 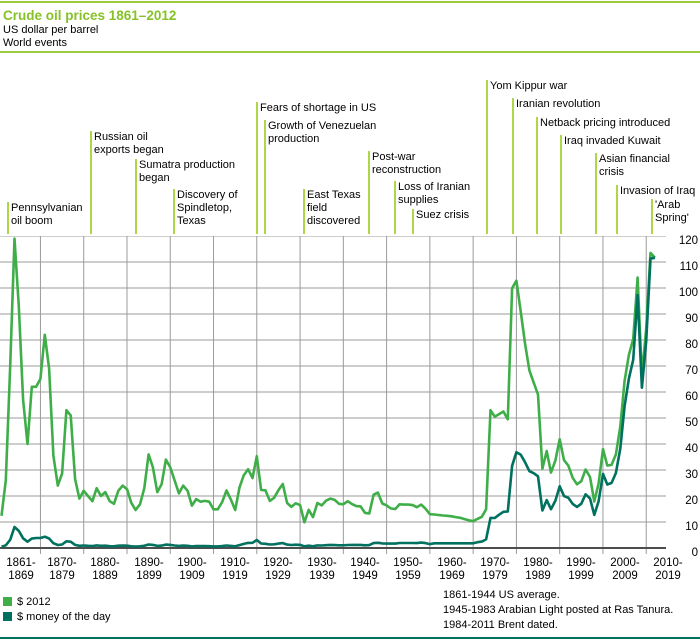 What do you see at coordinates (668, 569) in the screenshot?
I see `x-tick-label: 2010- 2019` at bounding box center [668, 569].